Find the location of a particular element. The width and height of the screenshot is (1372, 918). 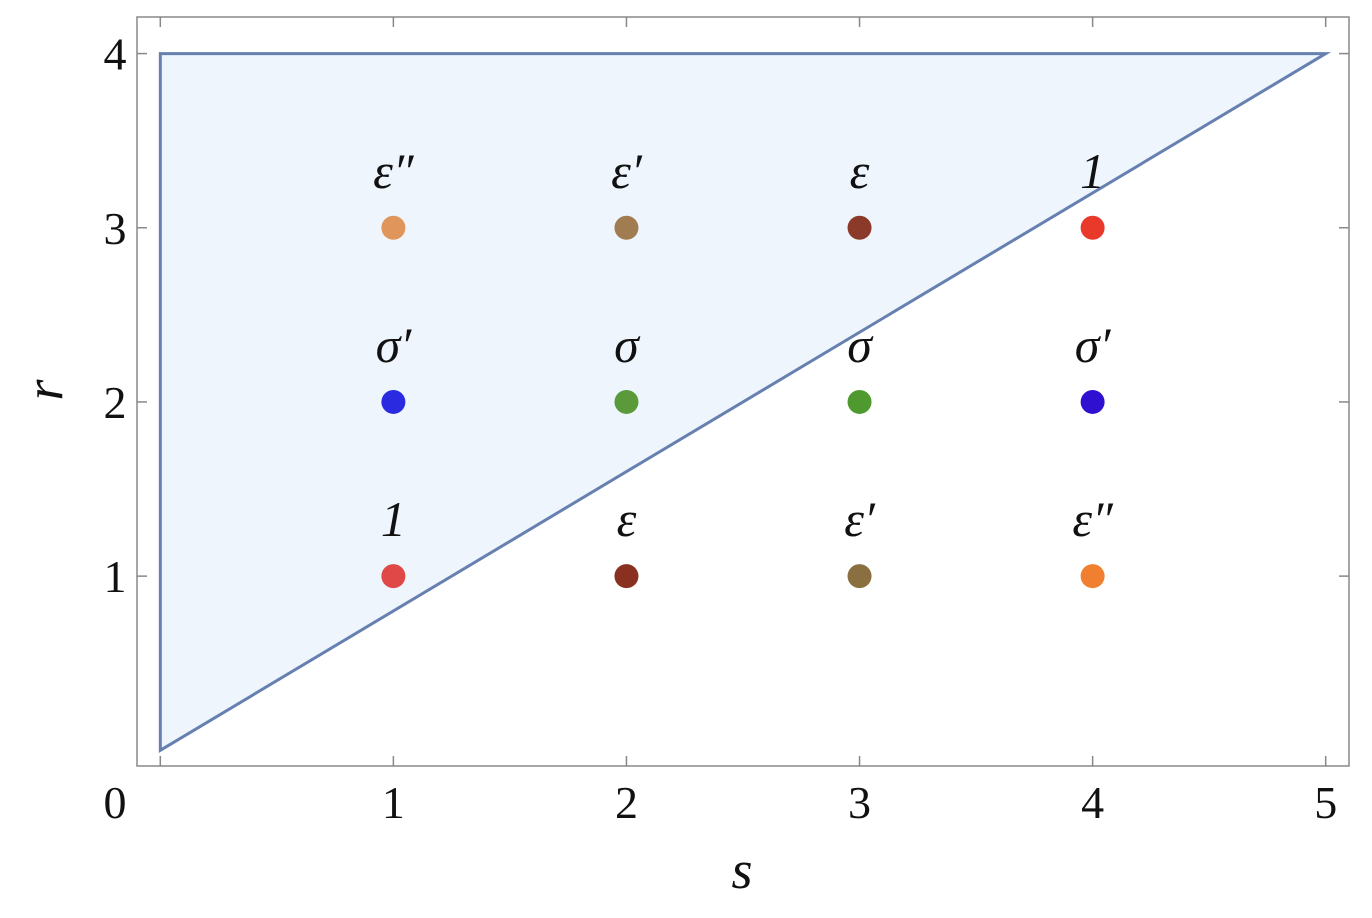

x-tick-label: 5 is located at coordinates (1325, 802).